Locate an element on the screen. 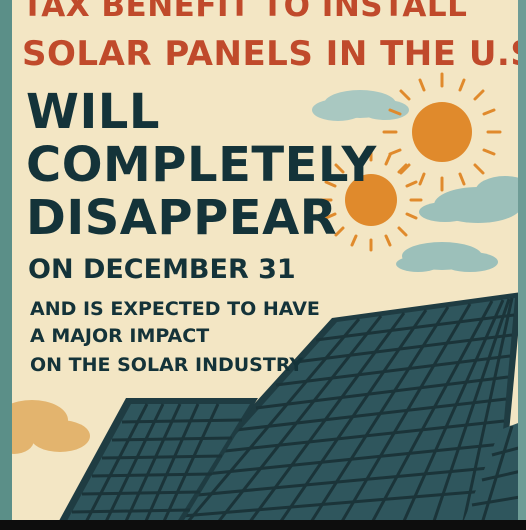  sun-small-icon is located at coordinates (371, 200).